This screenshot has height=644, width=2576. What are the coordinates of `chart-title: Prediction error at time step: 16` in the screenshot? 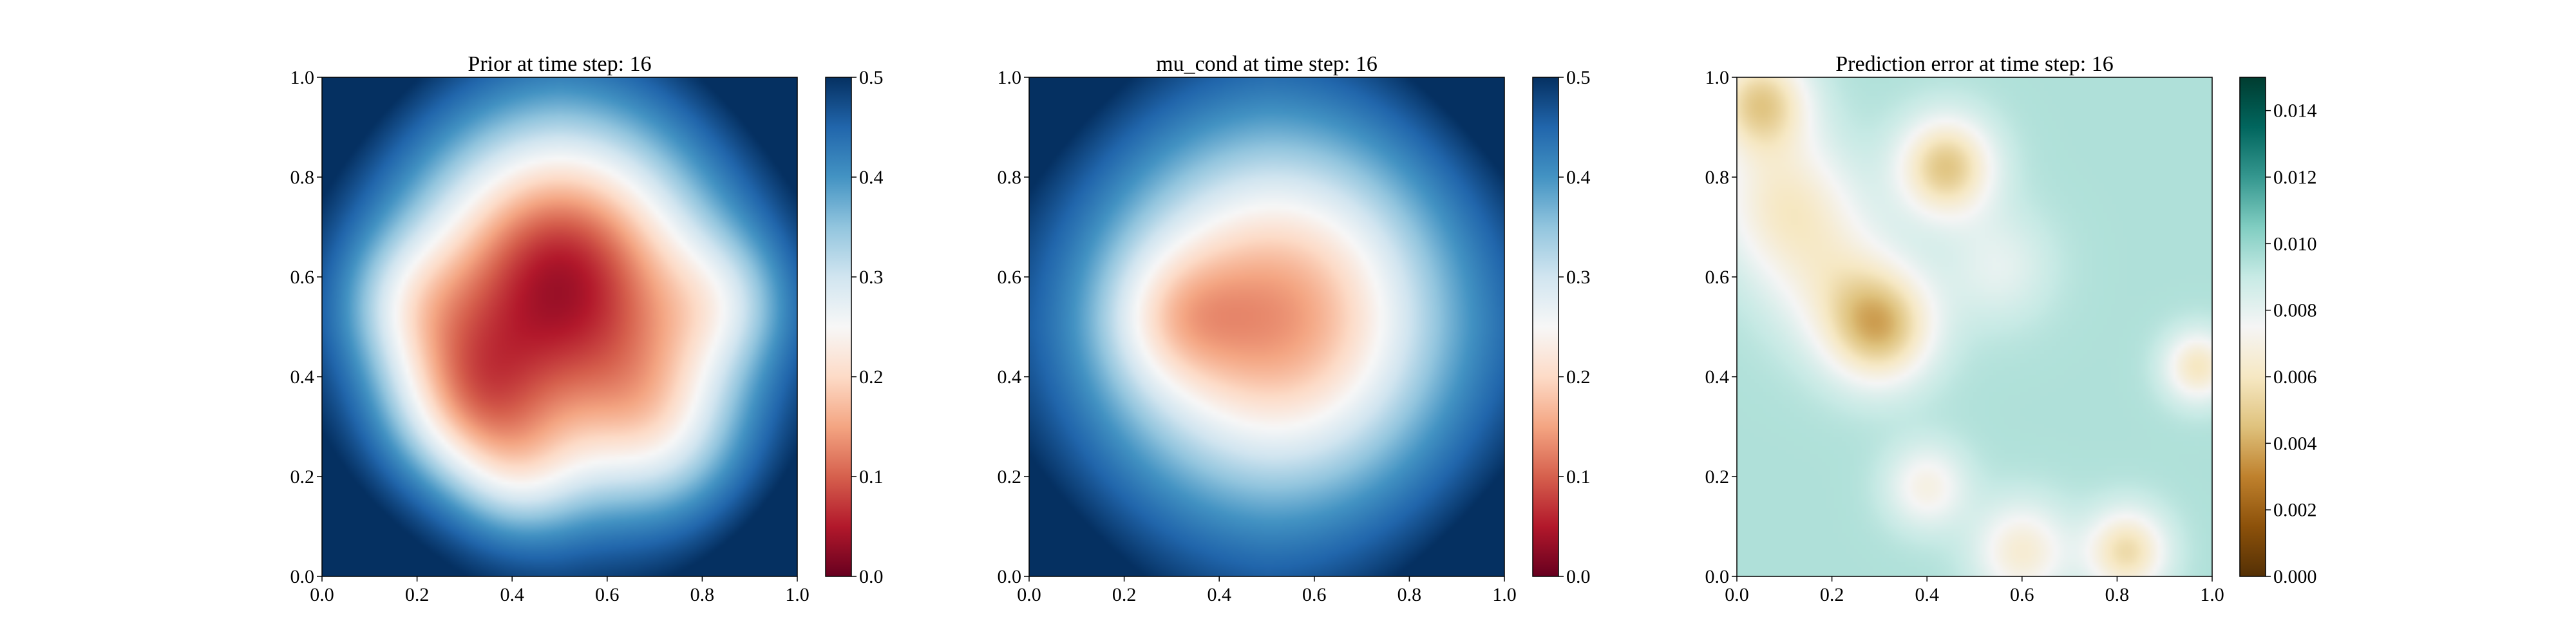 It's located at (1975, 64).